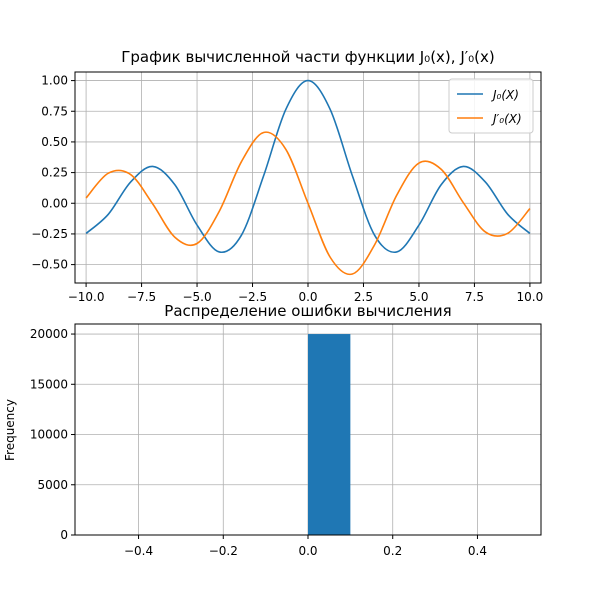 This screenshot has height=600, width=600. I want to click on chart1-x-tick-label: −10.0, so click(86, 297).